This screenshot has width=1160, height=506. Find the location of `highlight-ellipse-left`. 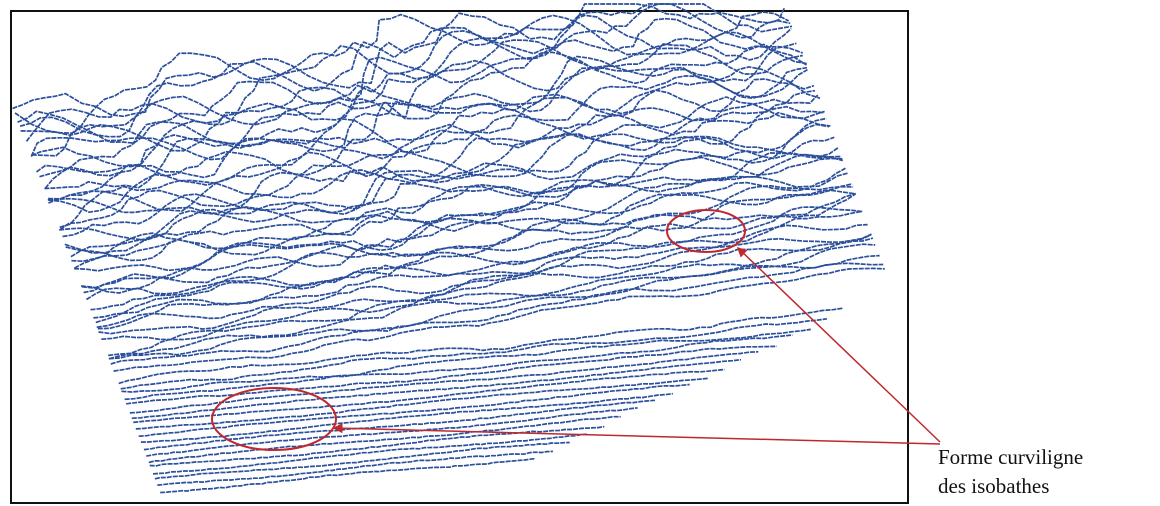

highlight-ellipse-left is located at coordinates (274, 419).